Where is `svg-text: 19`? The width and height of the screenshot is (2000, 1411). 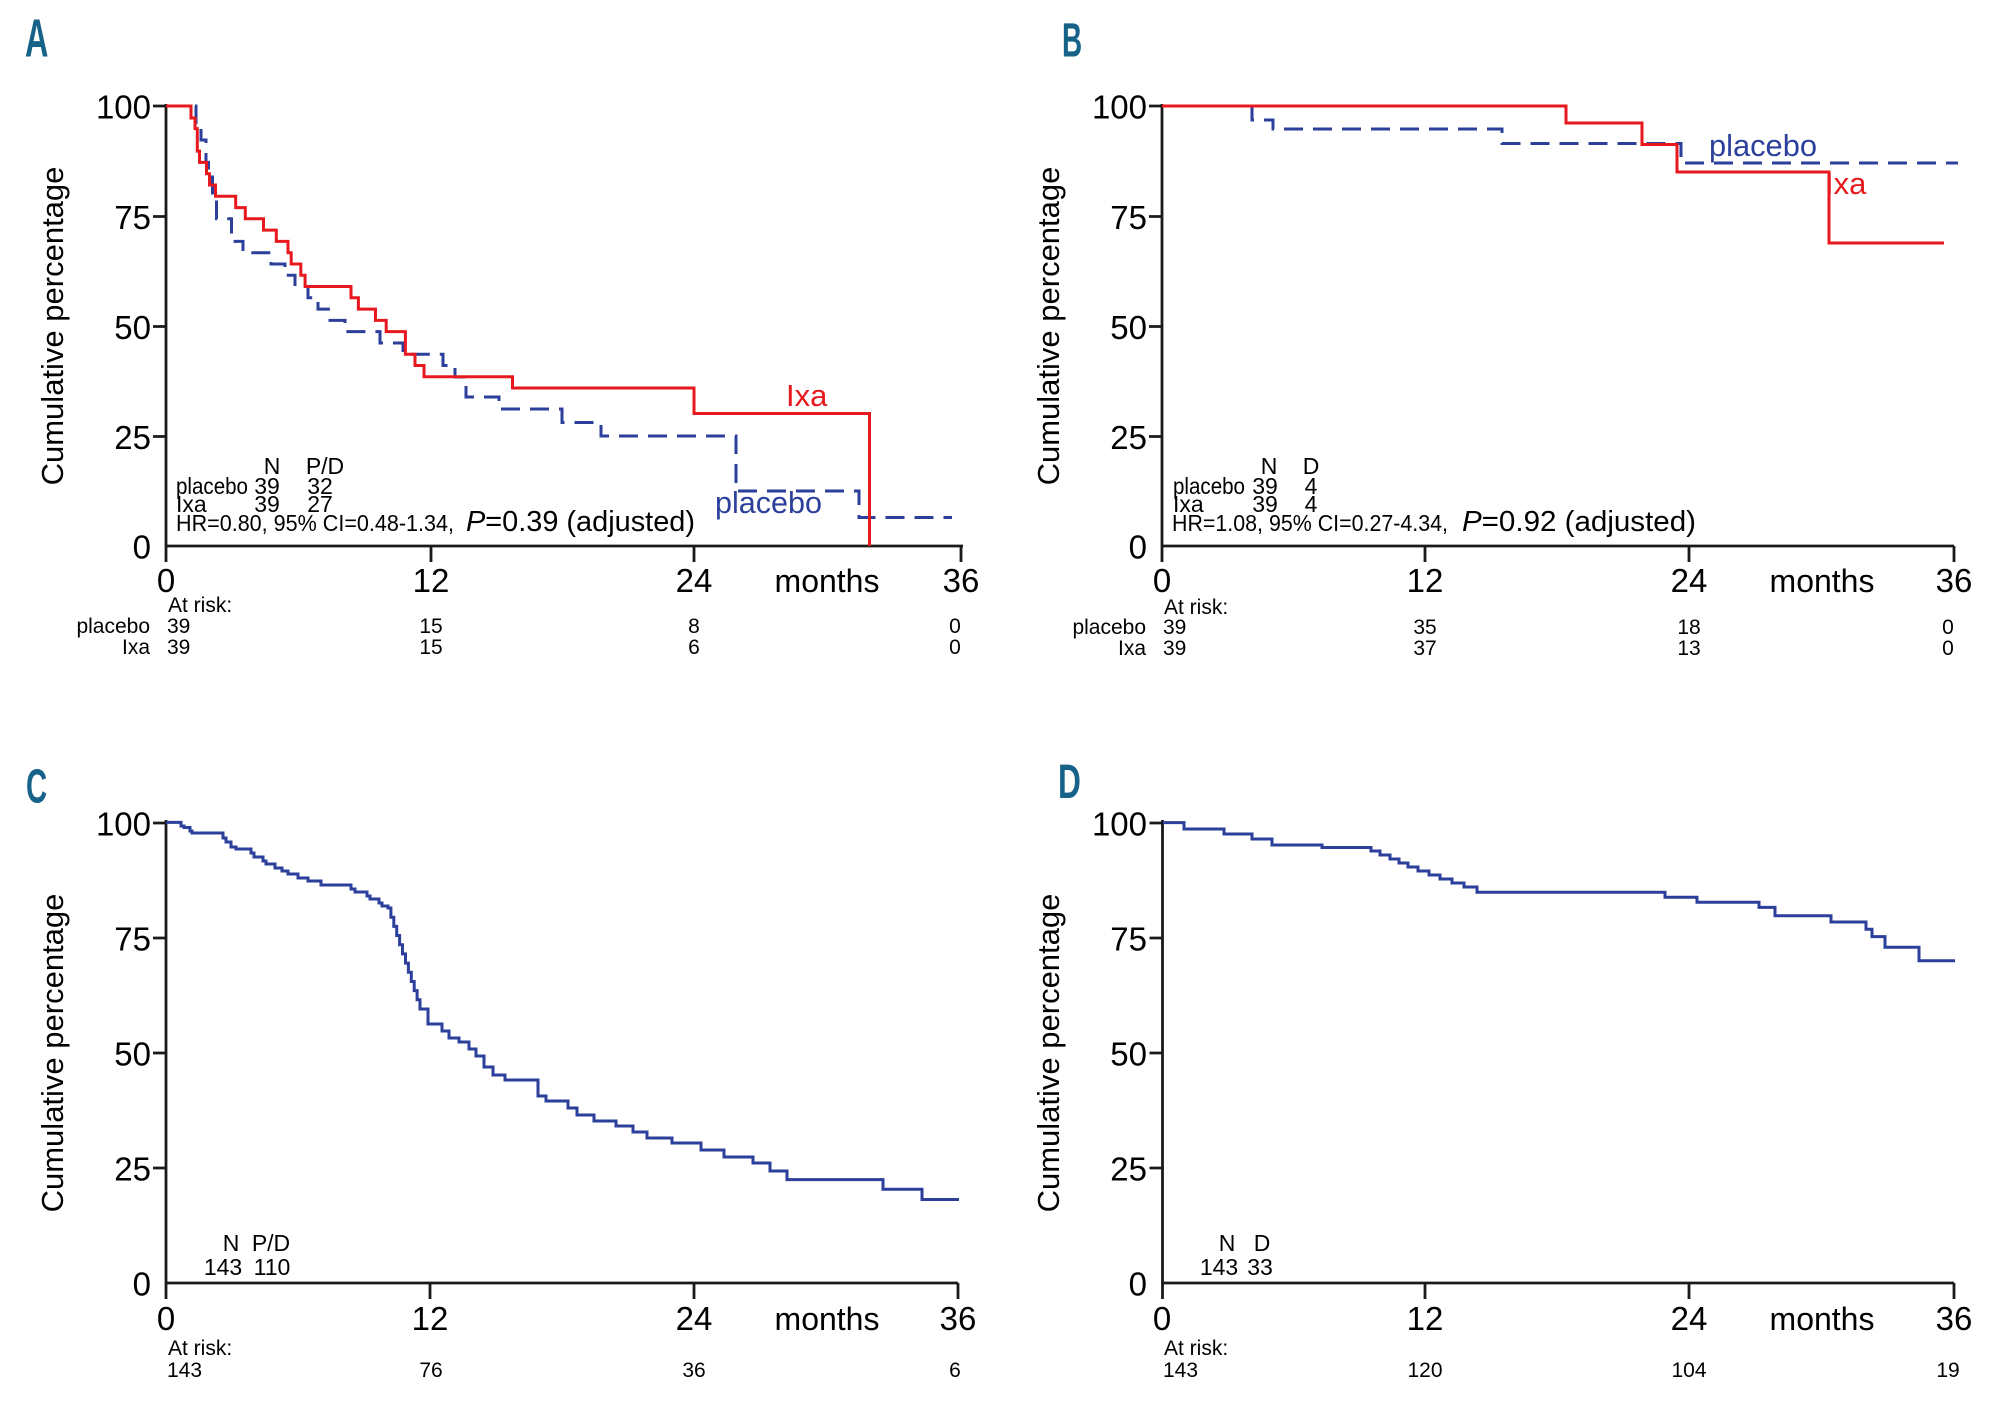
svg-text: 19 is located at coordinates (1947, 1370).